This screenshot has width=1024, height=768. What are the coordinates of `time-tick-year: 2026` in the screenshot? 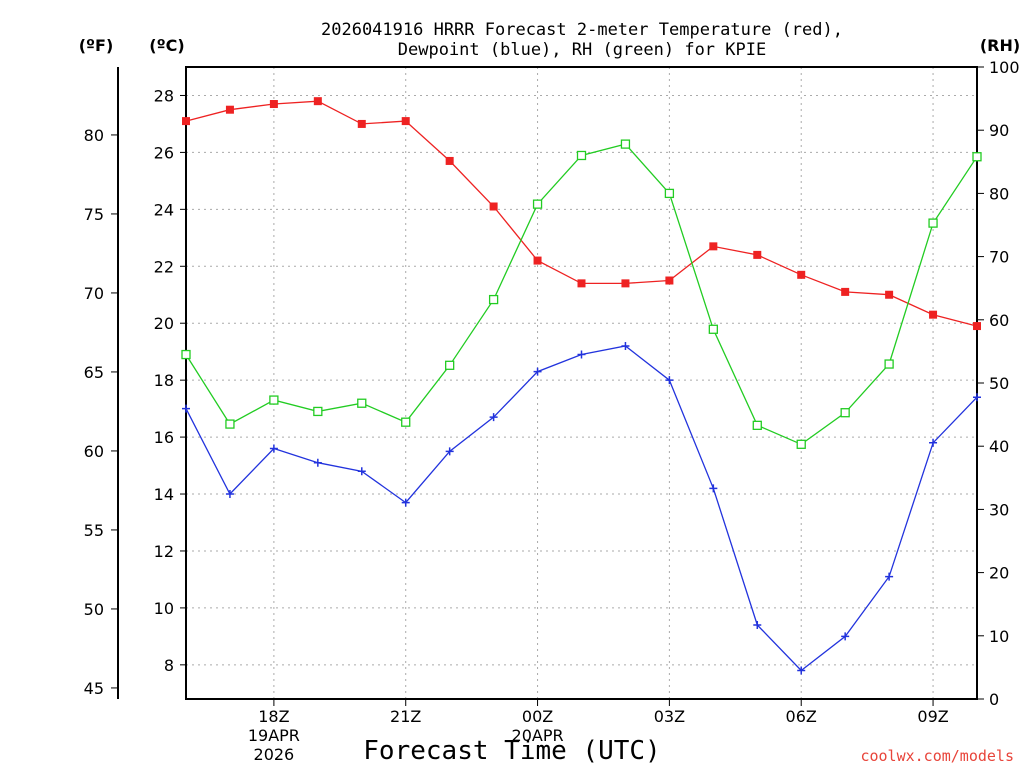 It's located at (274, 754).